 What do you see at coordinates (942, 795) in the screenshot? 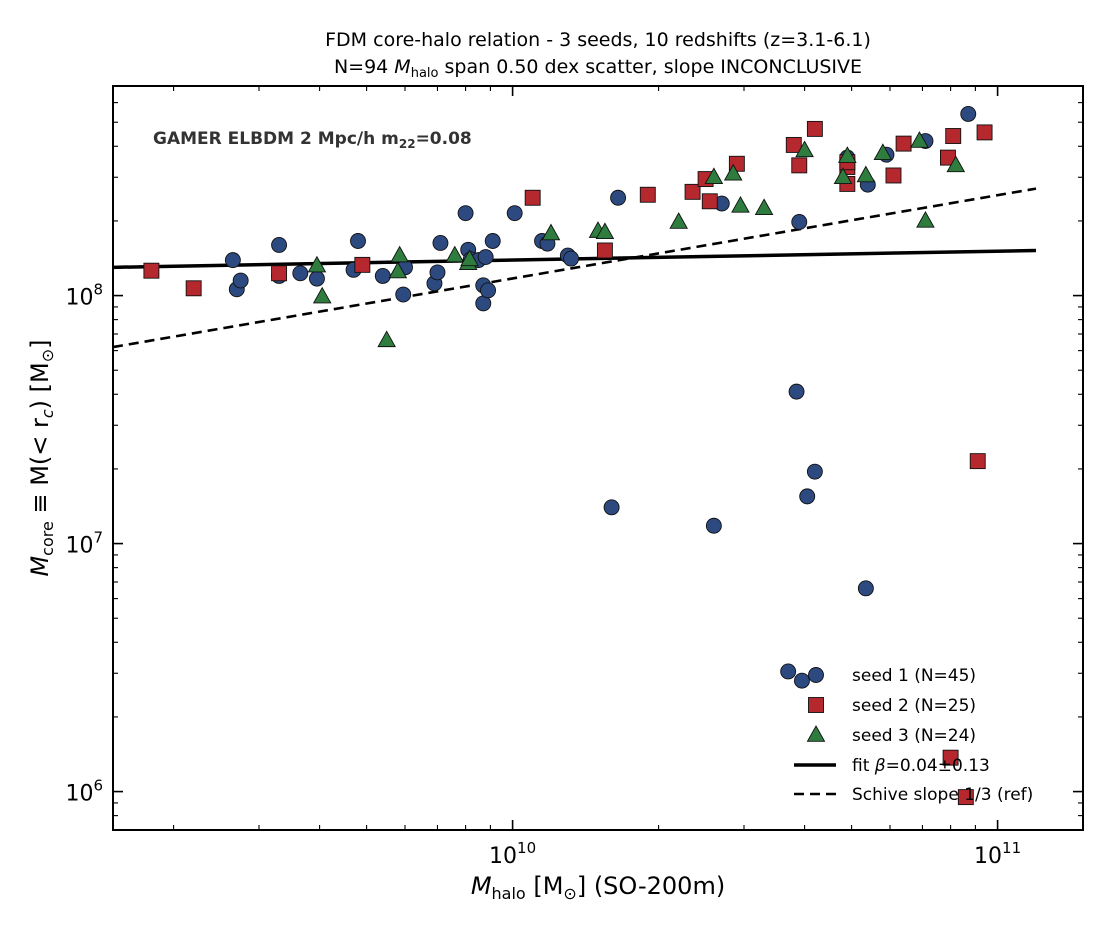
I see `legend-label: Schive slope 1/3 (ref)` at bounding box center [942, 795].